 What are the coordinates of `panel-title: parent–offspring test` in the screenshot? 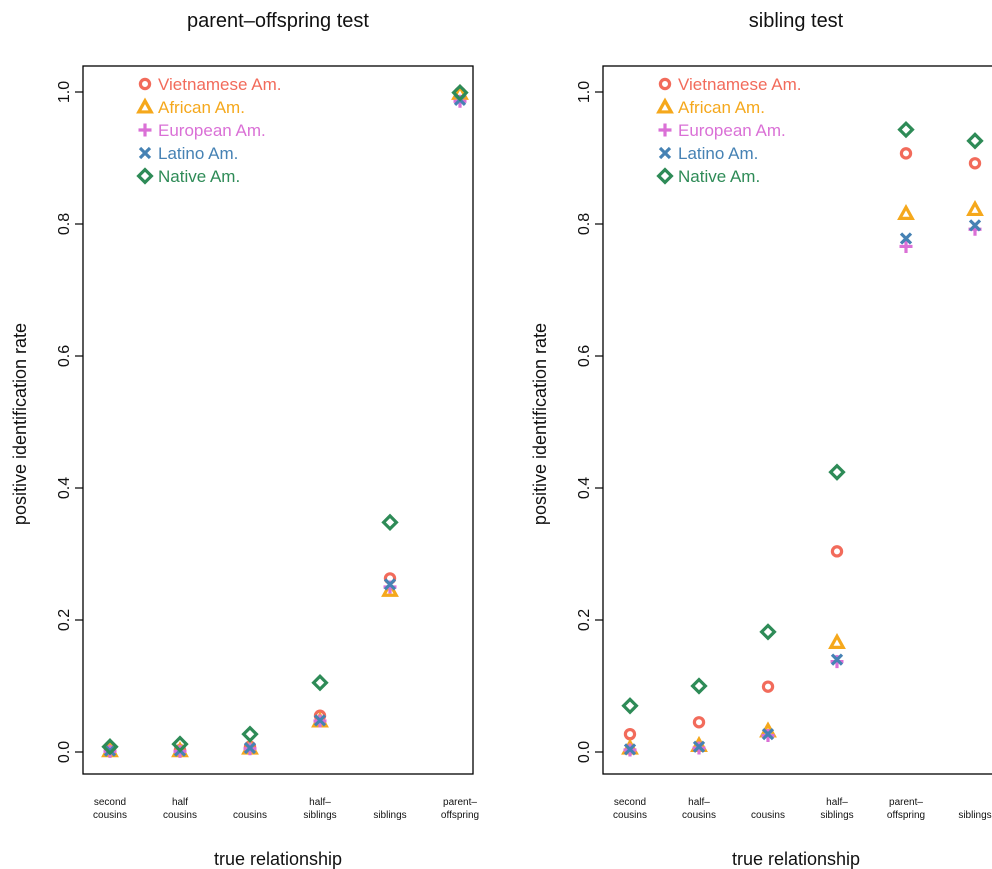 It's located at (278, 21).